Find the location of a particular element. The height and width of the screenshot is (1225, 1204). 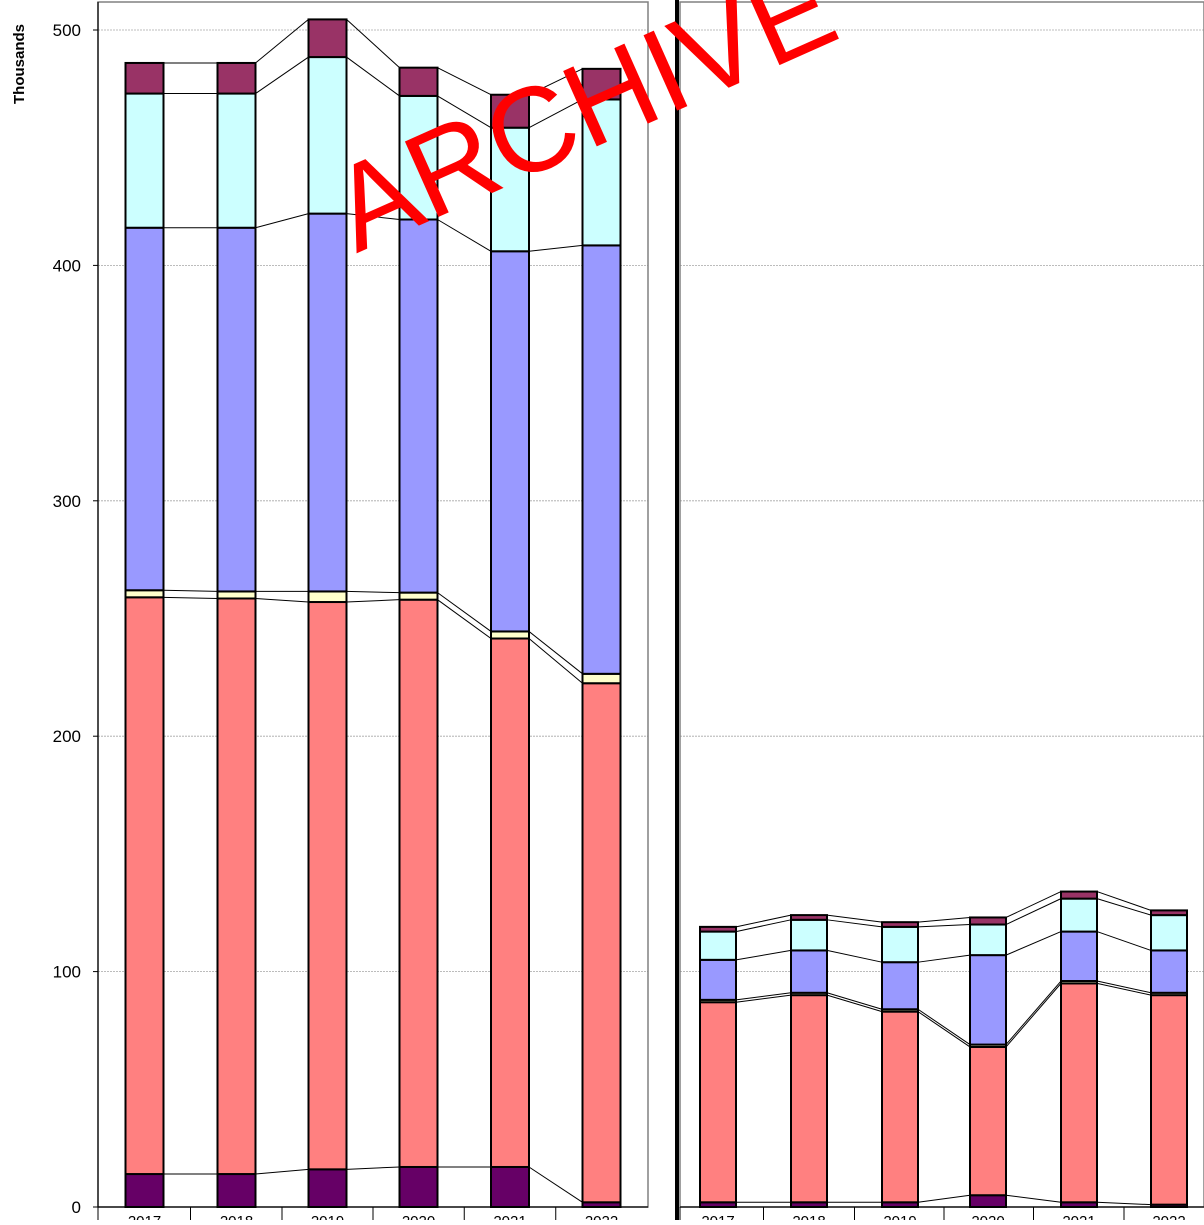

y-tick-label: 200 is located at coordinates (67, 736).